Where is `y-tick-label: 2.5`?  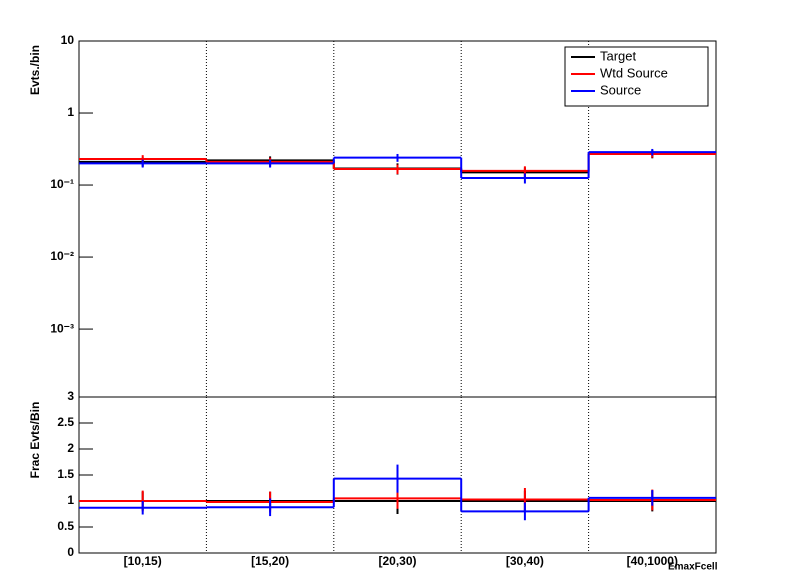
y-tick-label: 2.5 is located at coordinates (65, 422).